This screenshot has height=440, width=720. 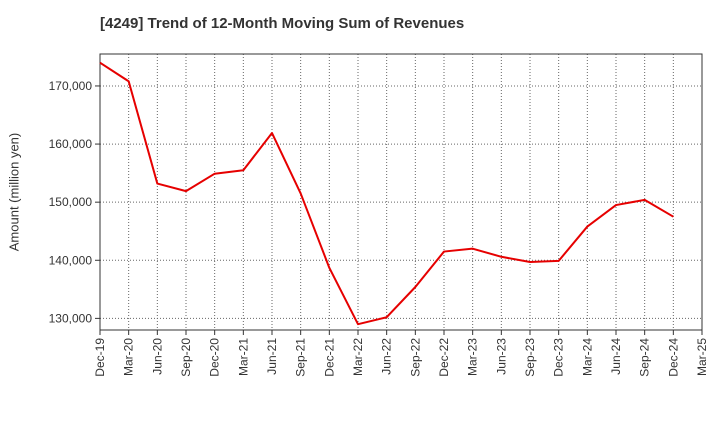 I want to click on x-tick-label: Dec-23, so click(x=559, y=357).